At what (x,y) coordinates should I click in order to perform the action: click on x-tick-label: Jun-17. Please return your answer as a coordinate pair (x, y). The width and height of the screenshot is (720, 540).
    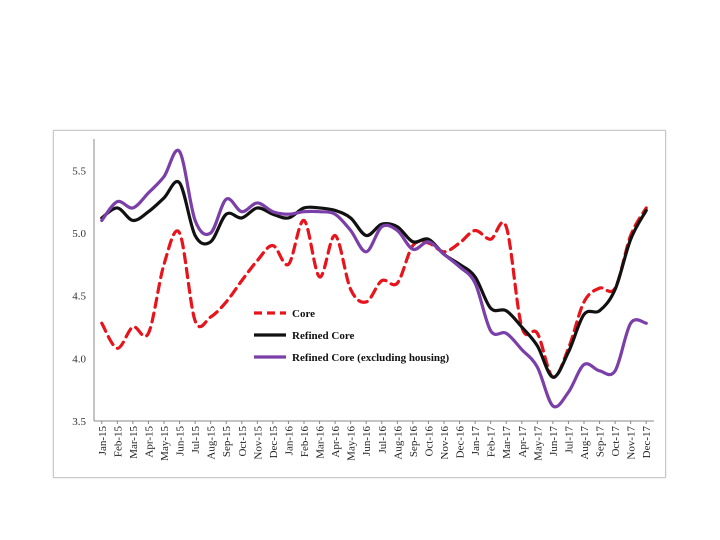
    Looking at the image, I should click on (554, 441).